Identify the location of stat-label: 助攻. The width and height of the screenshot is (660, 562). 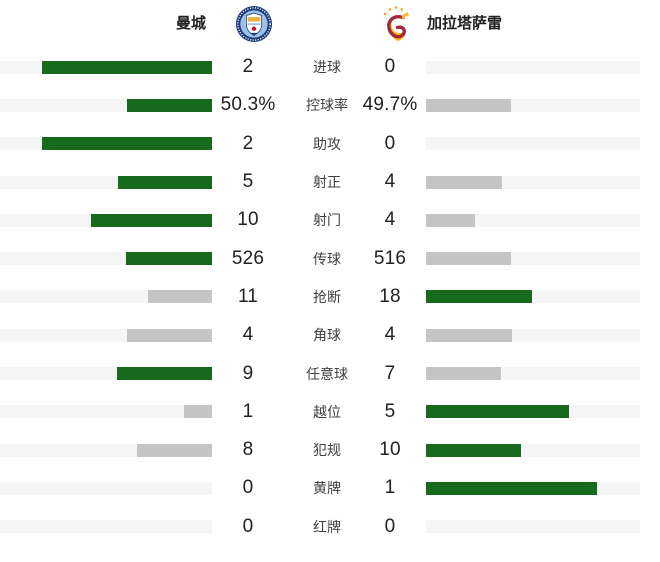
(327, 143).